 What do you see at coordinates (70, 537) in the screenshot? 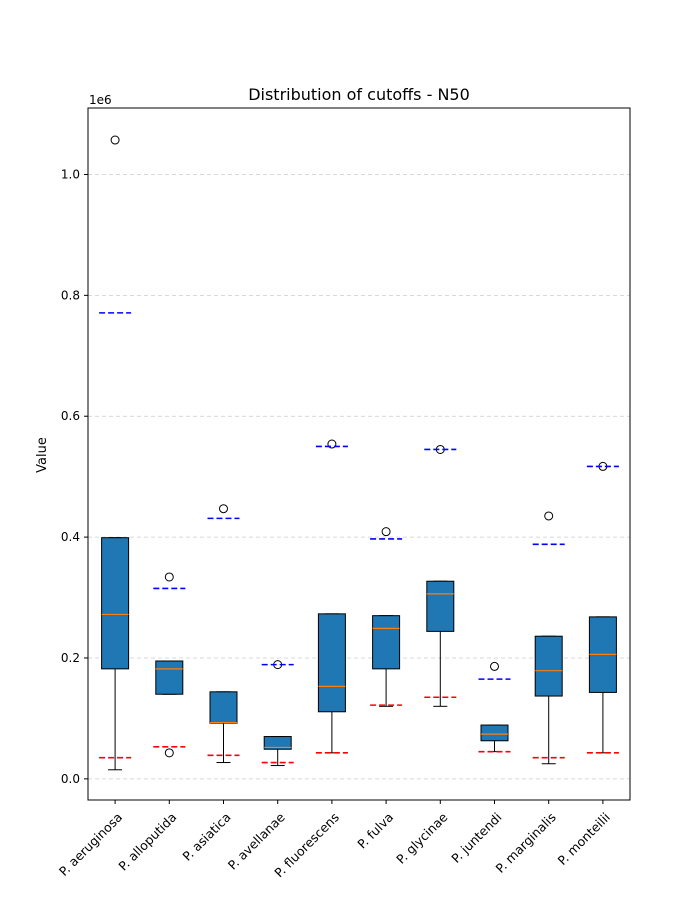
I see `y-tick-label: 0.4` at bounding box center [70, 537].